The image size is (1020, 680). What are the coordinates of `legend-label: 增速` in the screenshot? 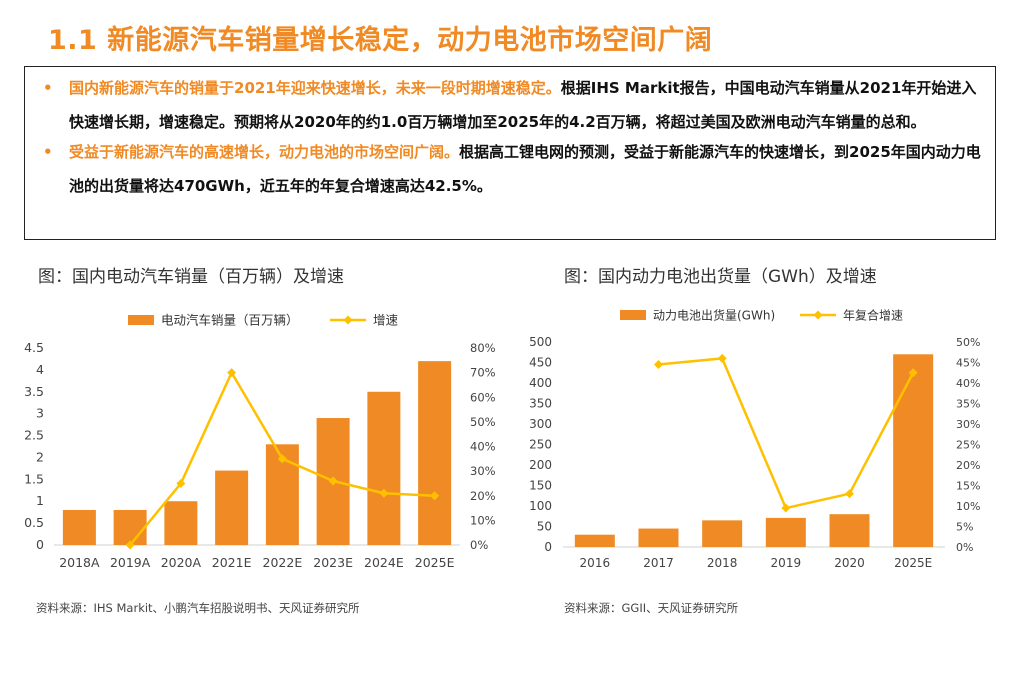 It's located at (386, 320).